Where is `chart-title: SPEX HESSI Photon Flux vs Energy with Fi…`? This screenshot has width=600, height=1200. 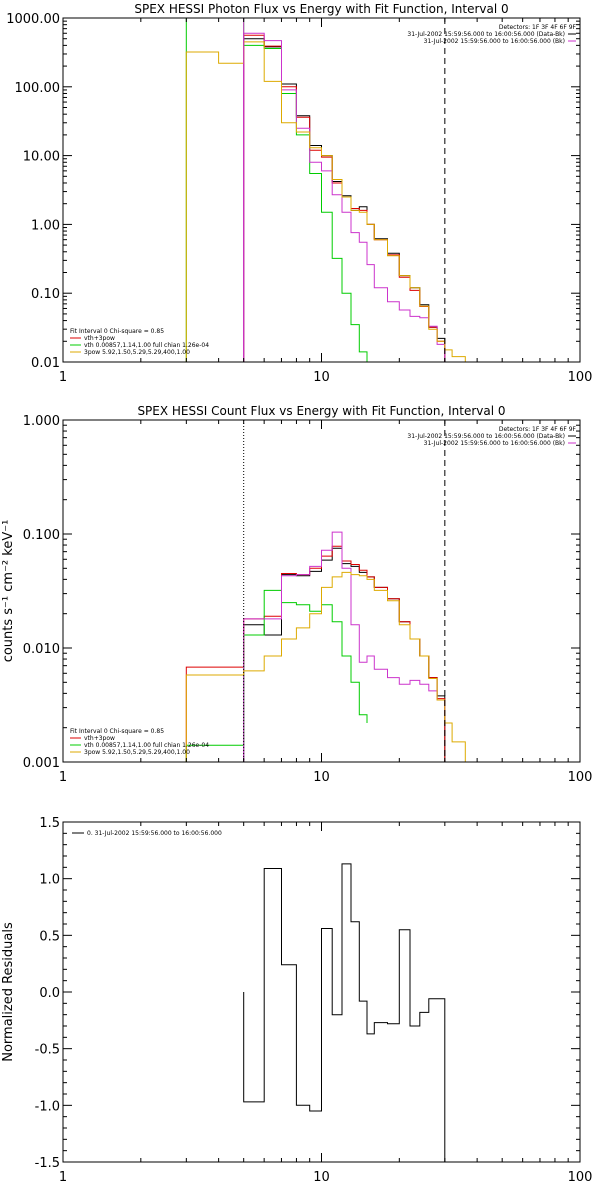
chart-title: SPEX HESSI Photon Flux vs Energy with Fi… is located at coordinates (321, 9).